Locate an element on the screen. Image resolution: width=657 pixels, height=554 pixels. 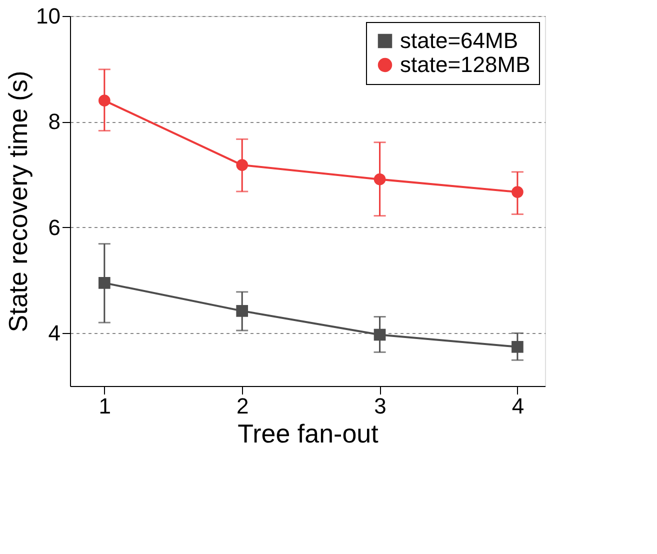
y-axis-title: State recovery time (s) is located at coordinates (18, 201).